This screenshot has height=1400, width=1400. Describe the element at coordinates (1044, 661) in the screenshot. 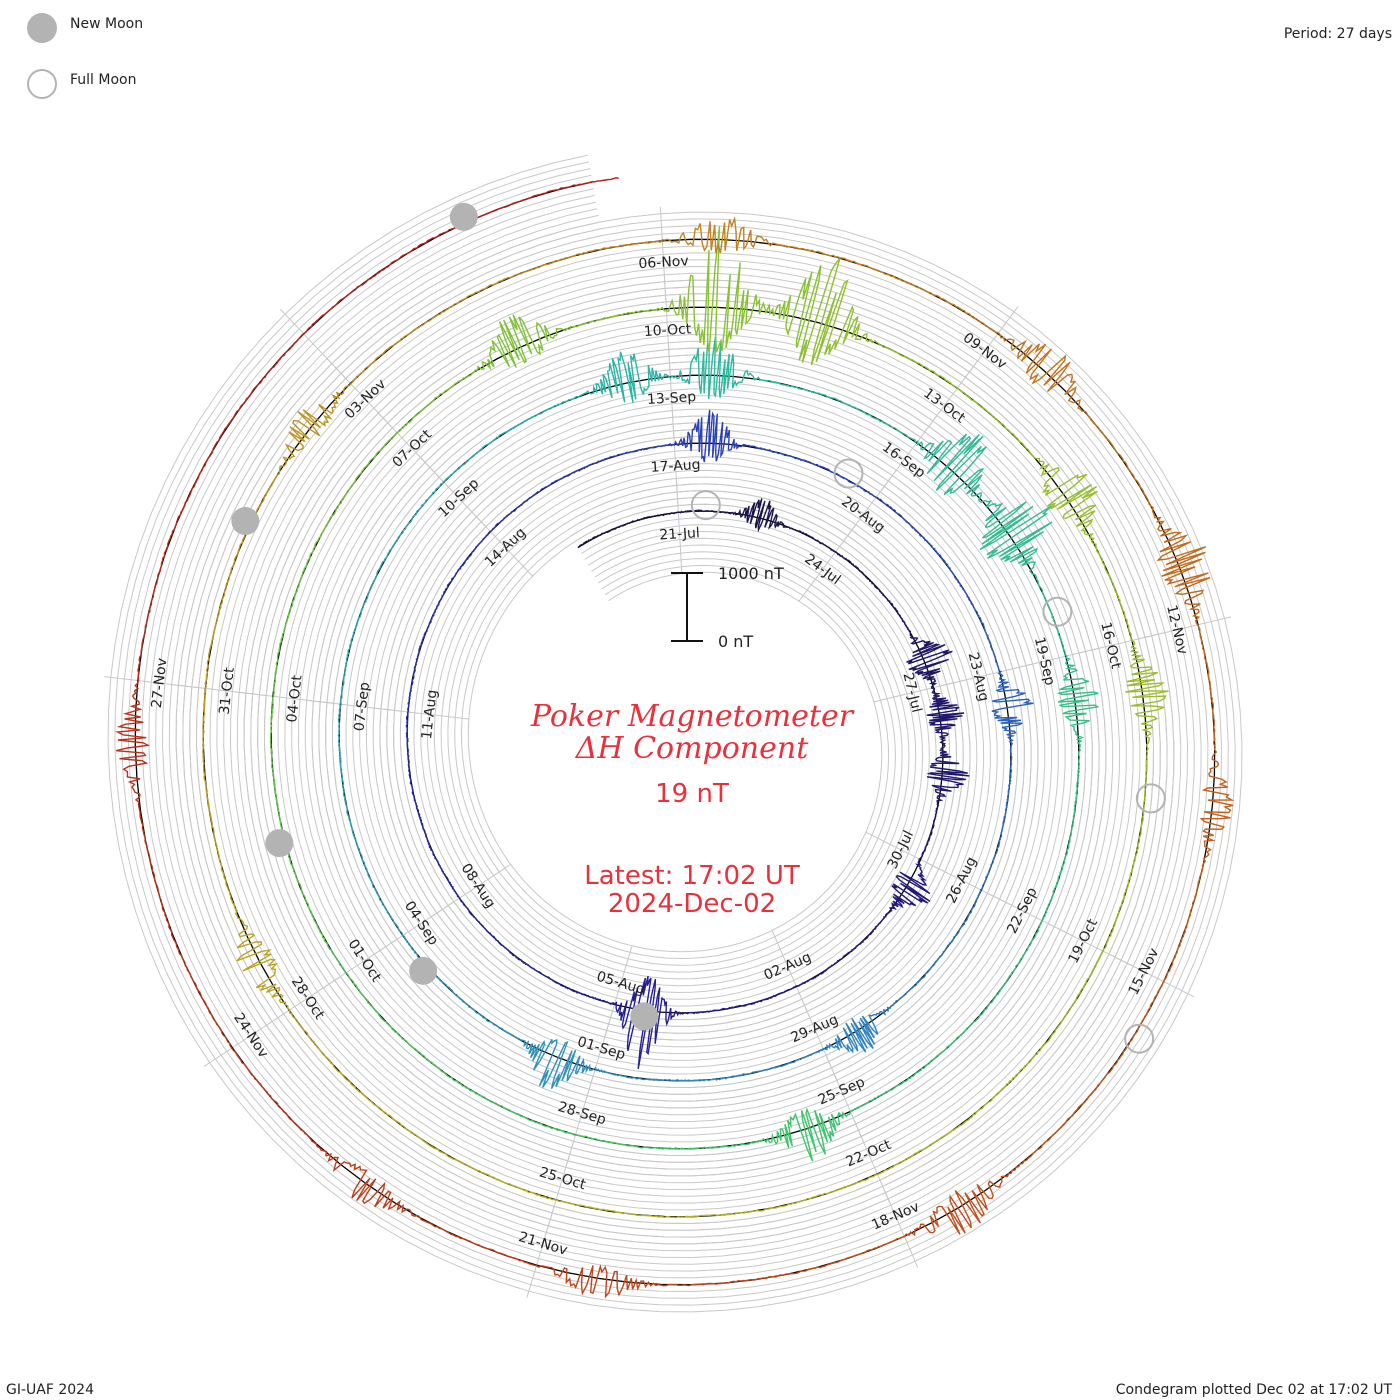

I see `date-label: 19-Sep` at that location.